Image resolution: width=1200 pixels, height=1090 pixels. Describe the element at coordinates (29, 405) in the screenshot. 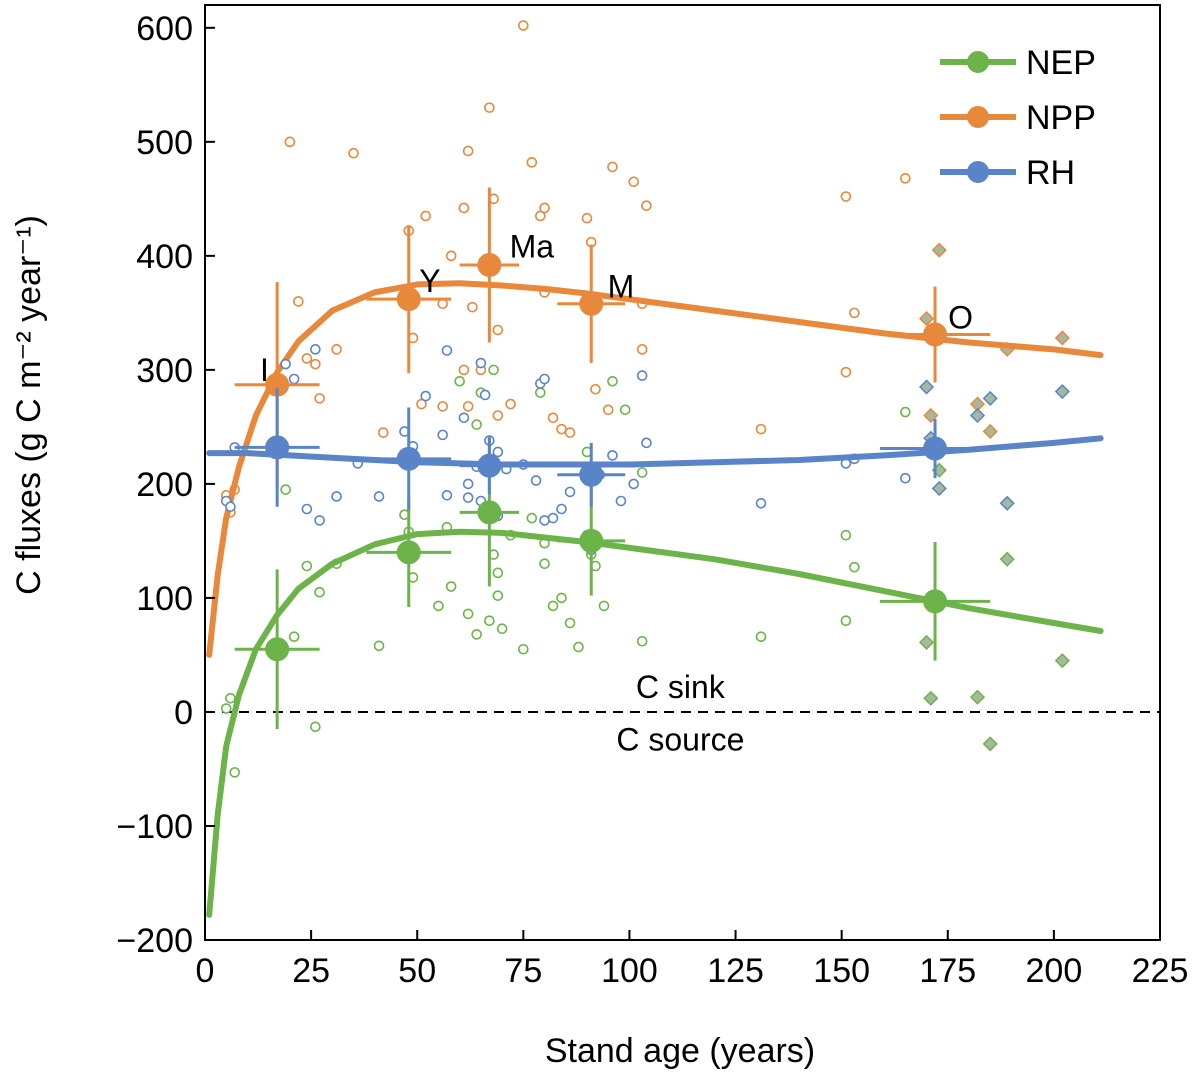

I see `y-axis-title: C fluxes (g C m⁻² year⁻¹)` at that location.